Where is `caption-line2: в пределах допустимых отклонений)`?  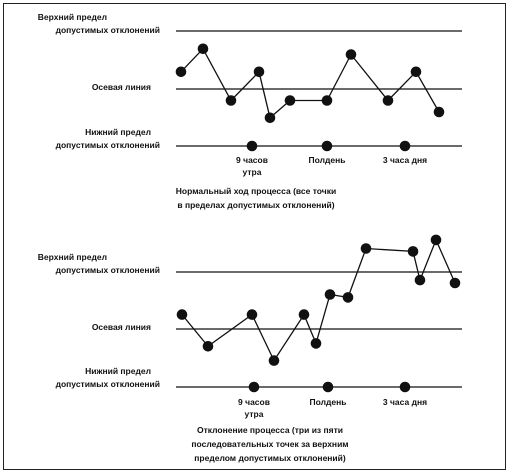
caption-line2: в пределах допустимых отклонений) is located at coordinates (255, 205).